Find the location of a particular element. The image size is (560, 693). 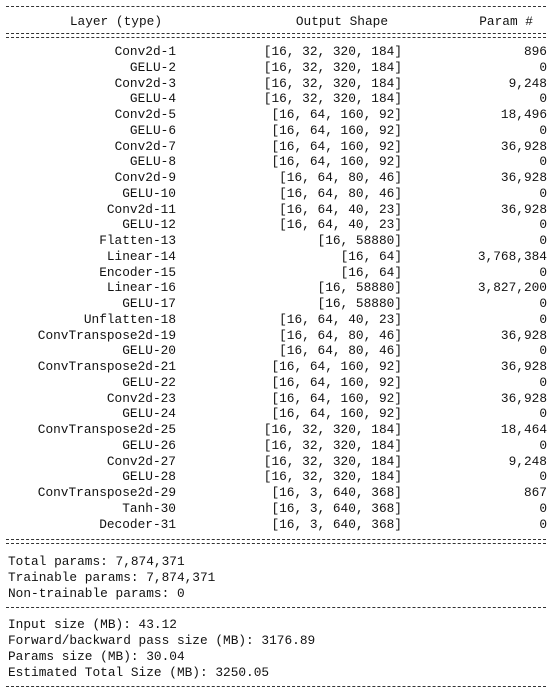

table-row: Linear-16 [16, 58880] 3,827,200 is located at coordinates (280, 288).